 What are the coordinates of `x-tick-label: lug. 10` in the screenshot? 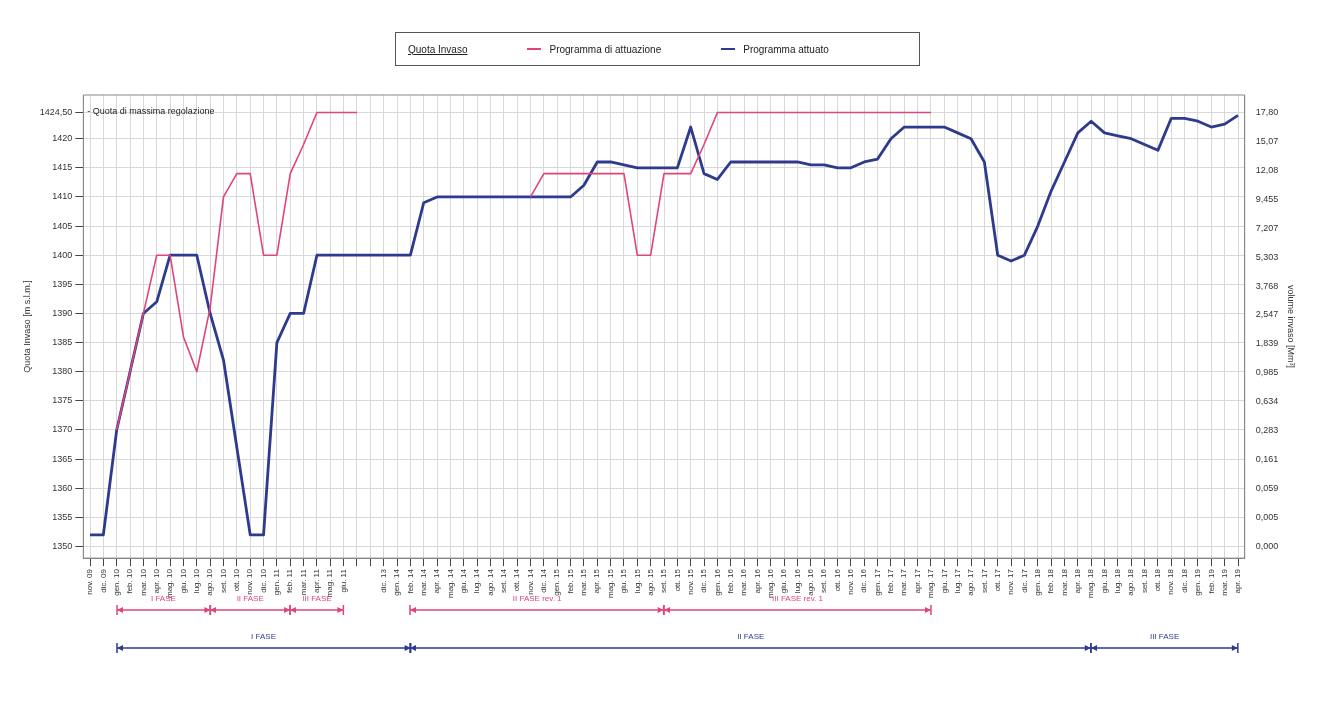 It's located at (196, 581).